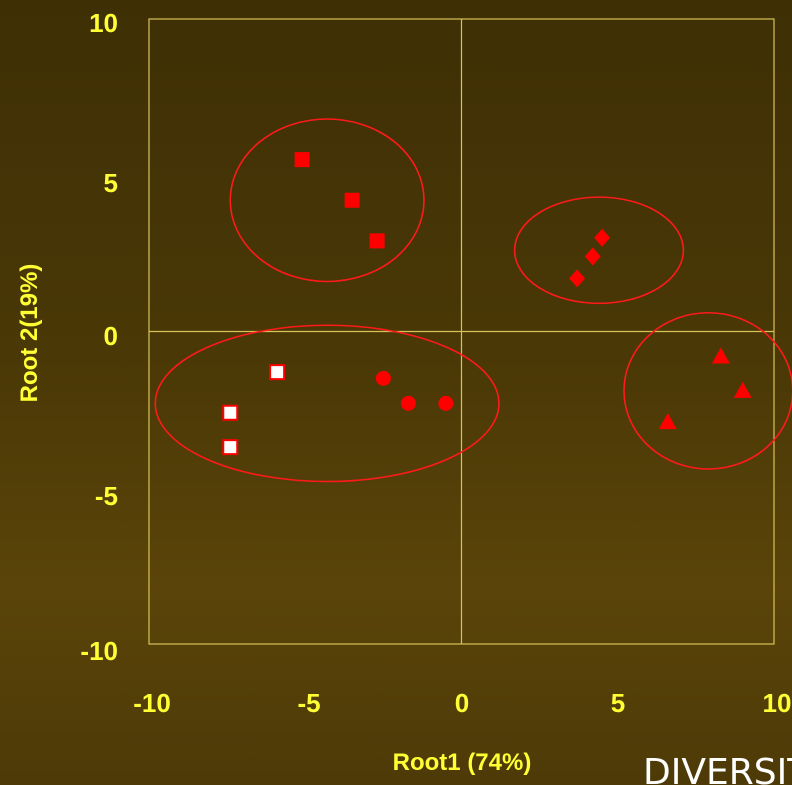 This screenshot has height=785, width=792. Describe the element at coordinates (308, 703) in the screenshot. I see `x-tick-label: -5` at that location.